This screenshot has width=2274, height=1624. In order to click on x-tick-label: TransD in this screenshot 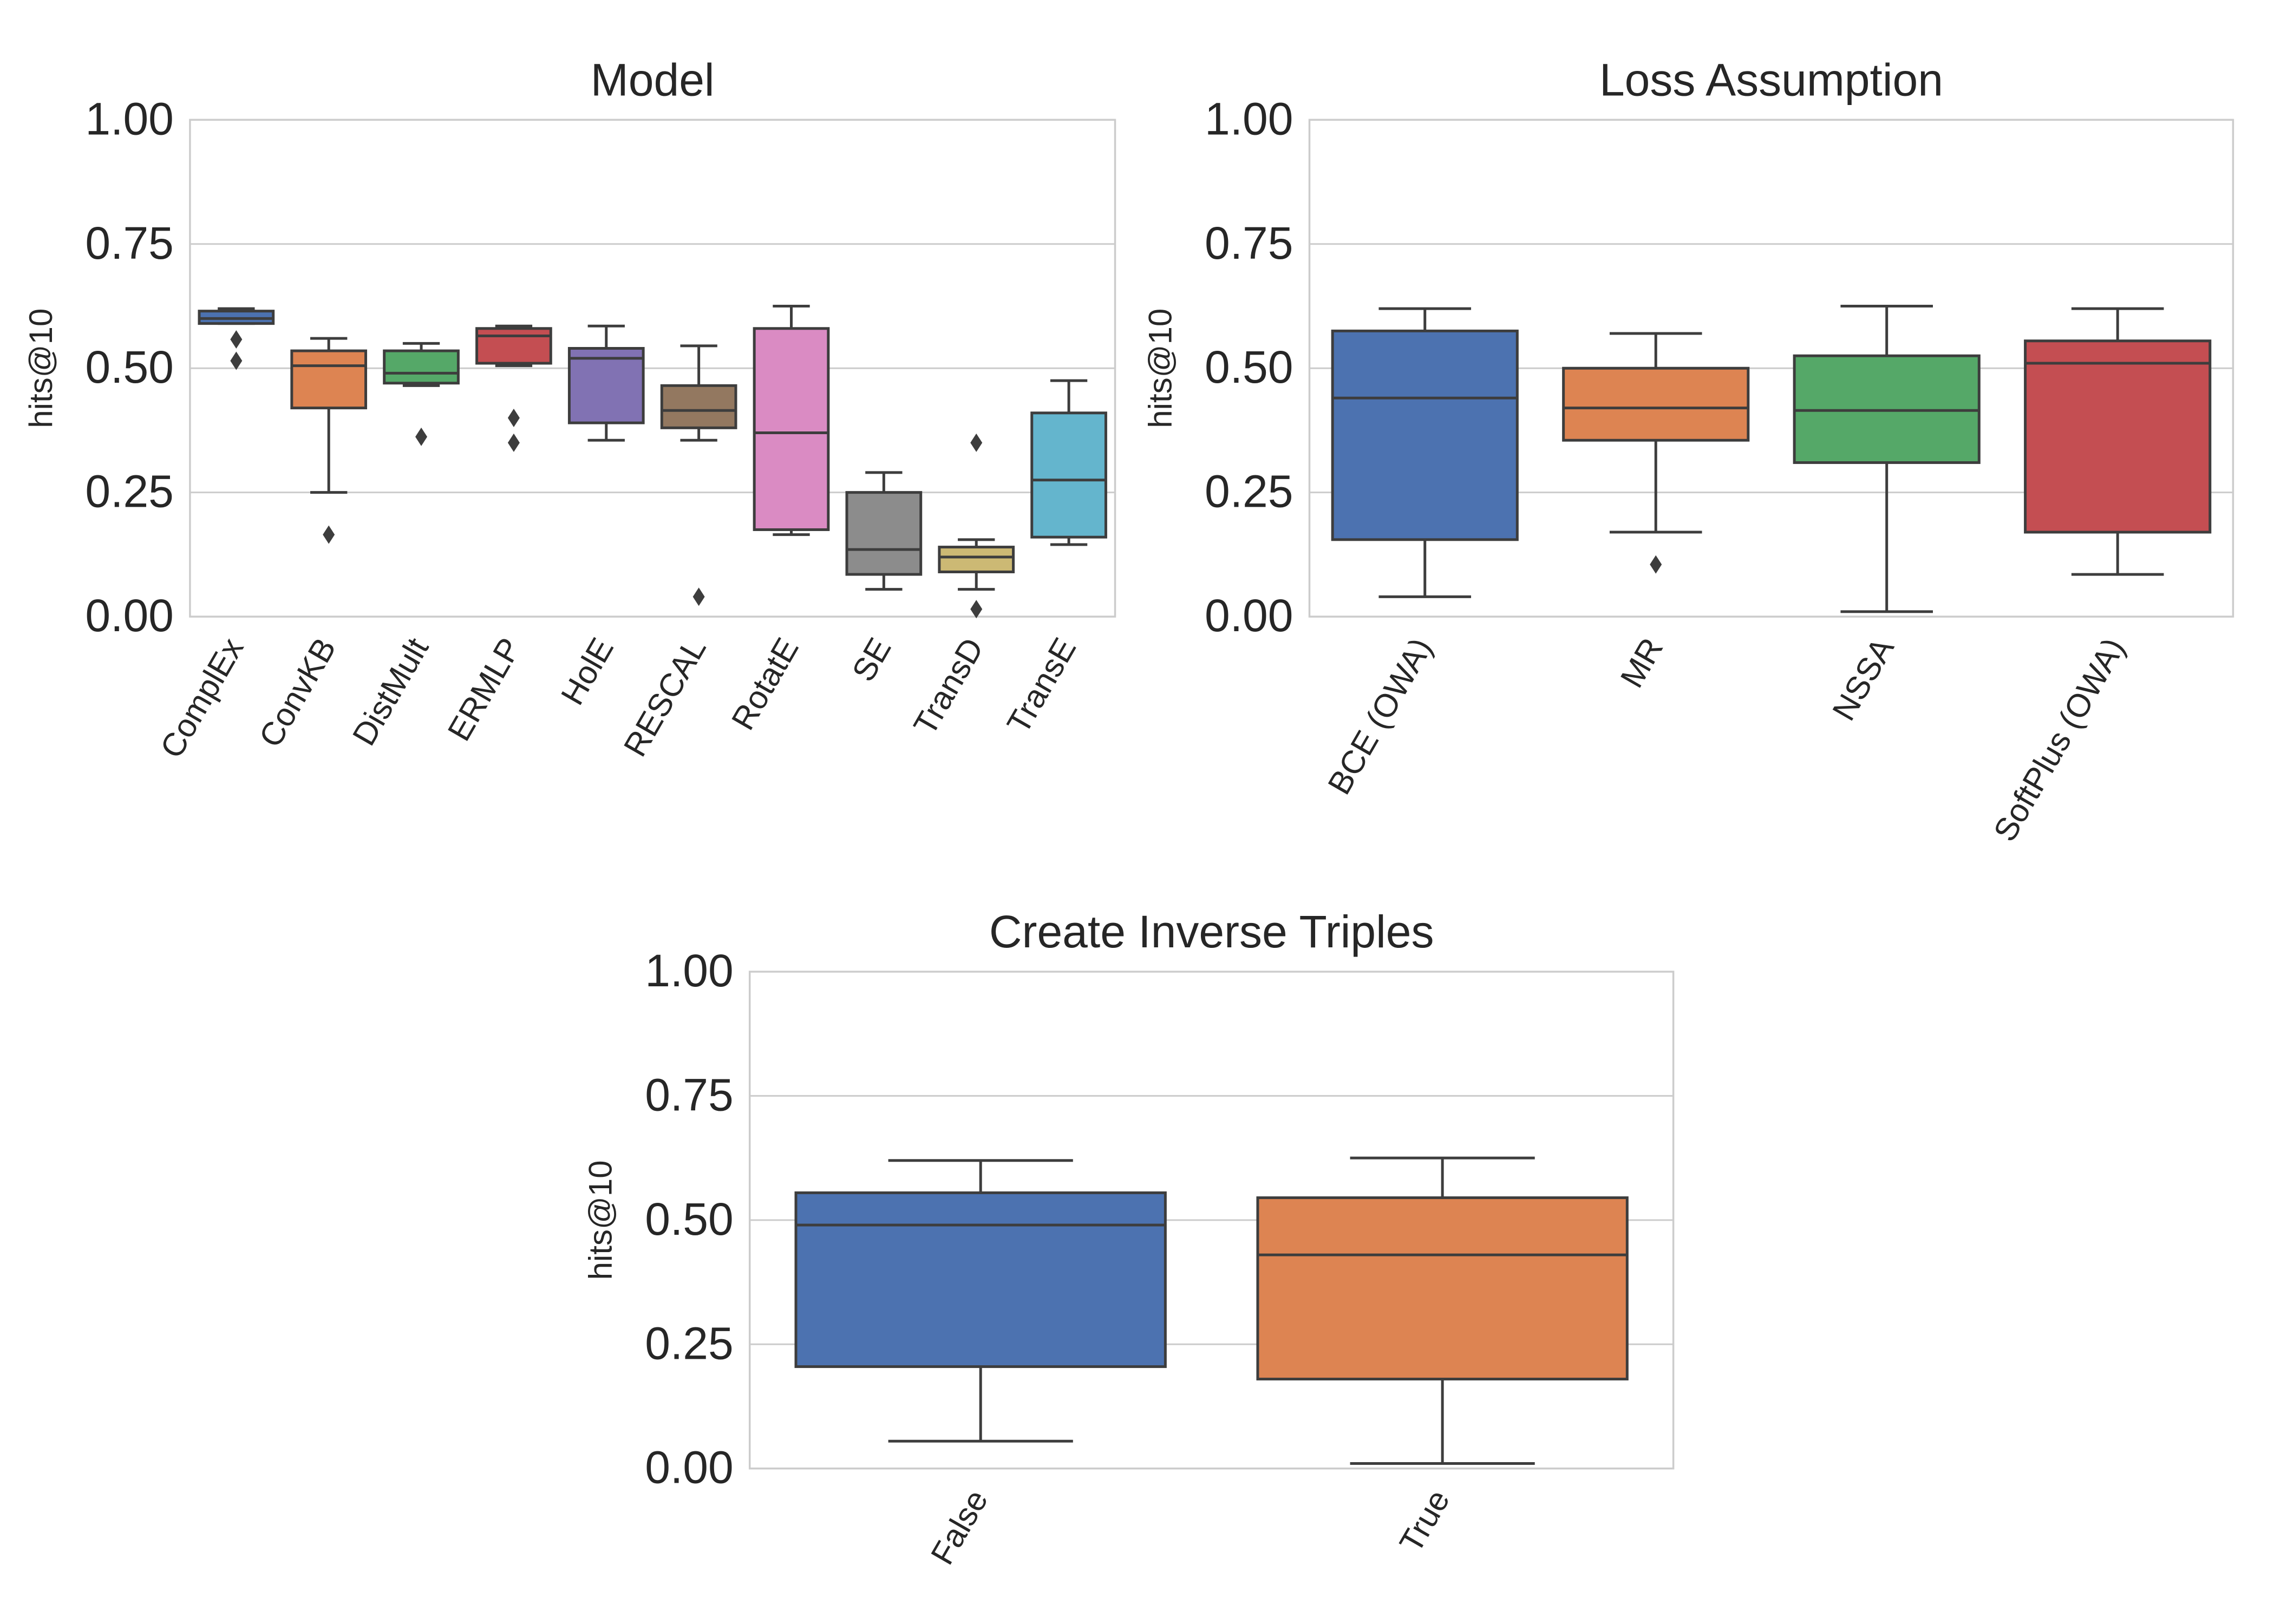, I will do `click(948, 686)`.